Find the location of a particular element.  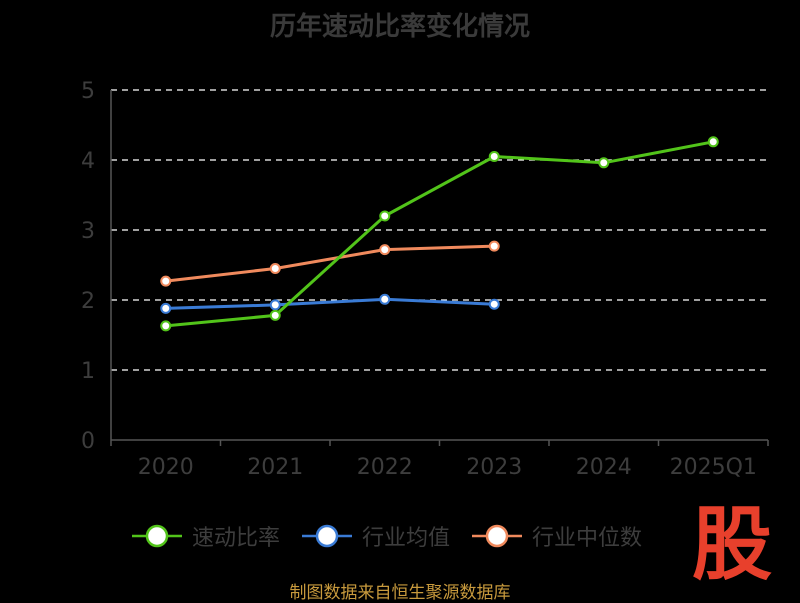

y-tick-label: 3 is located at coordinates (88, 231).